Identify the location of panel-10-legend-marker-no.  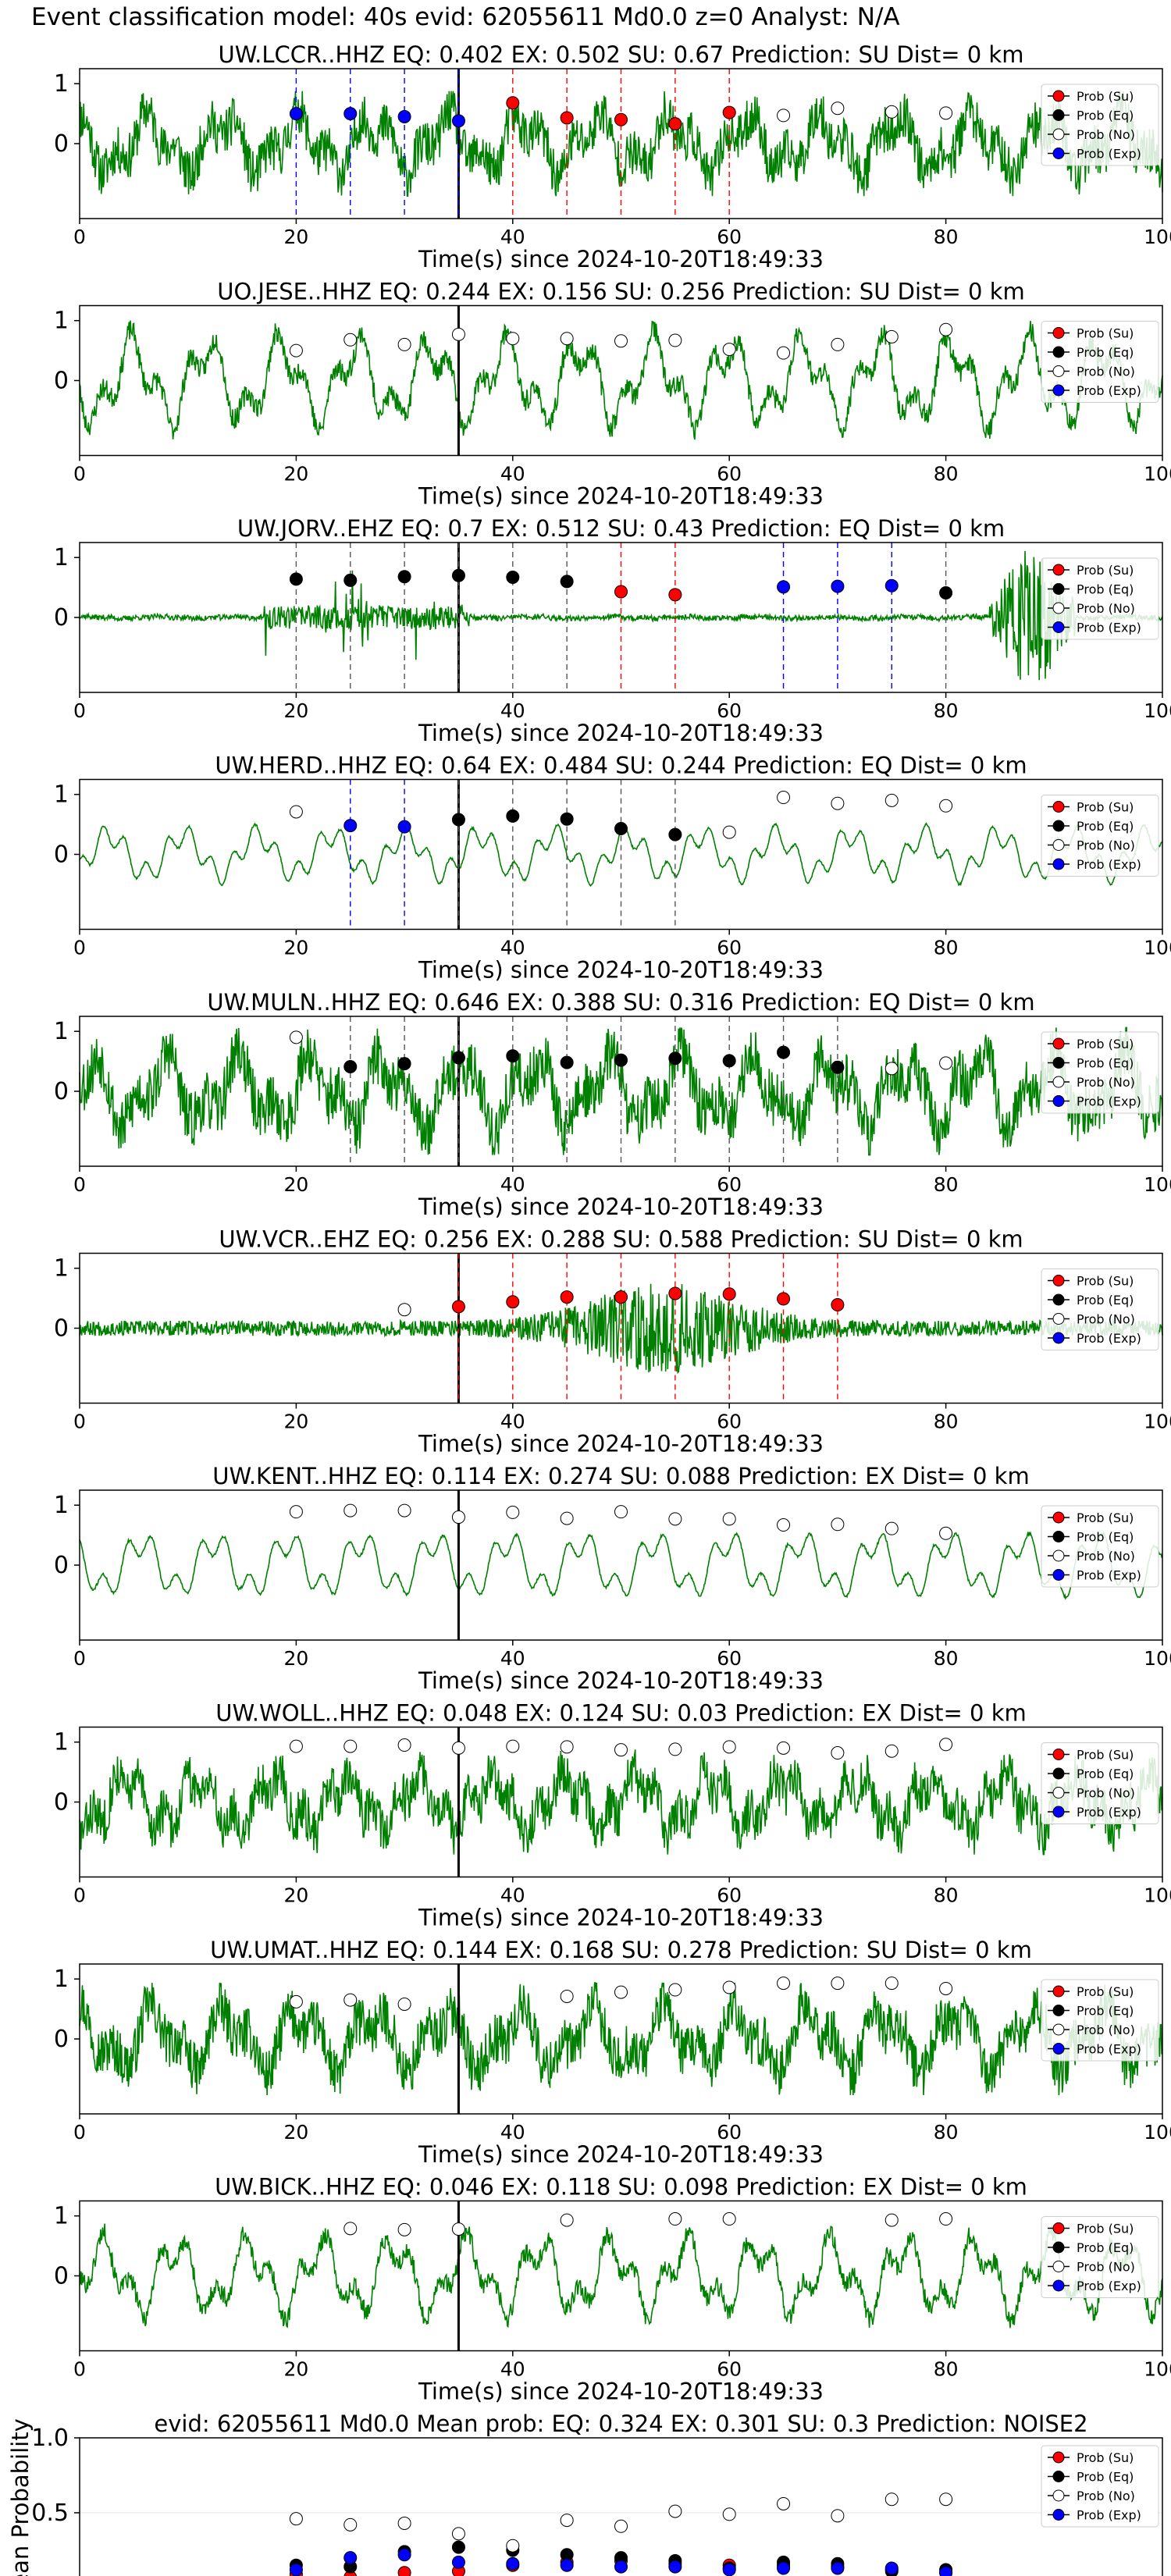
(1058, 2266).